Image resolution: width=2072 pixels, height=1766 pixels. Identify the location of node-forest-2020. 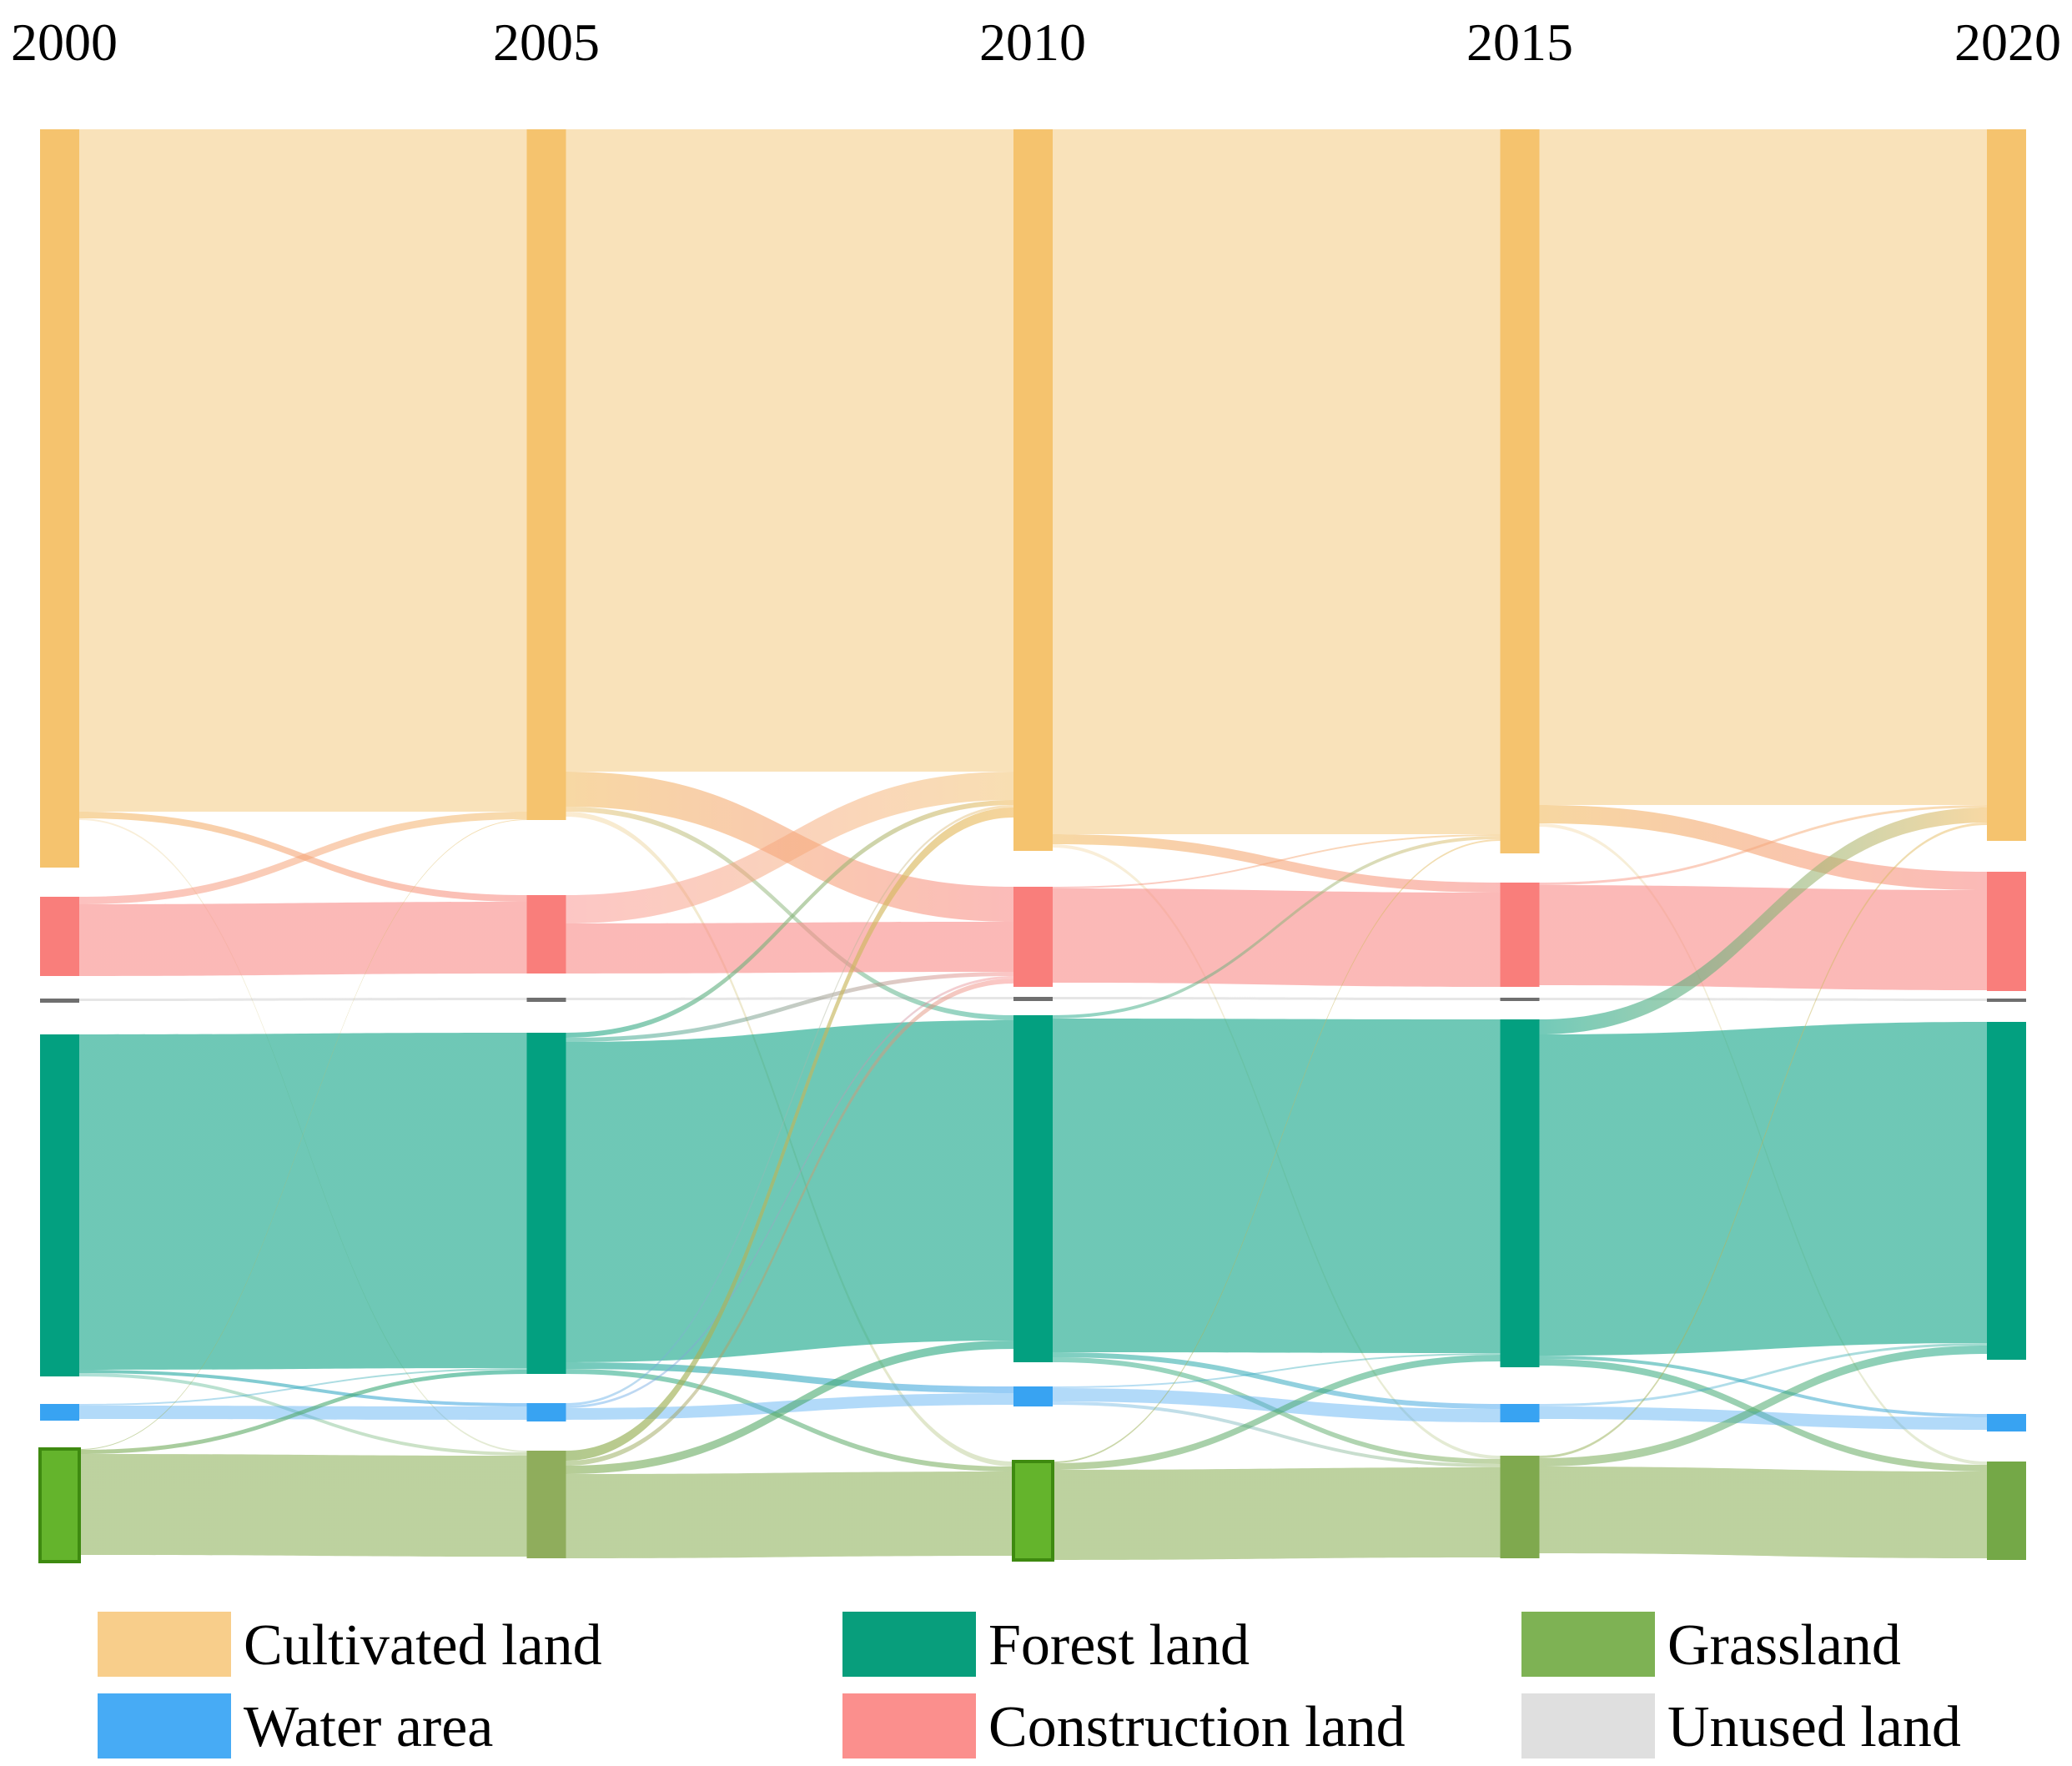
(2006, 1191).